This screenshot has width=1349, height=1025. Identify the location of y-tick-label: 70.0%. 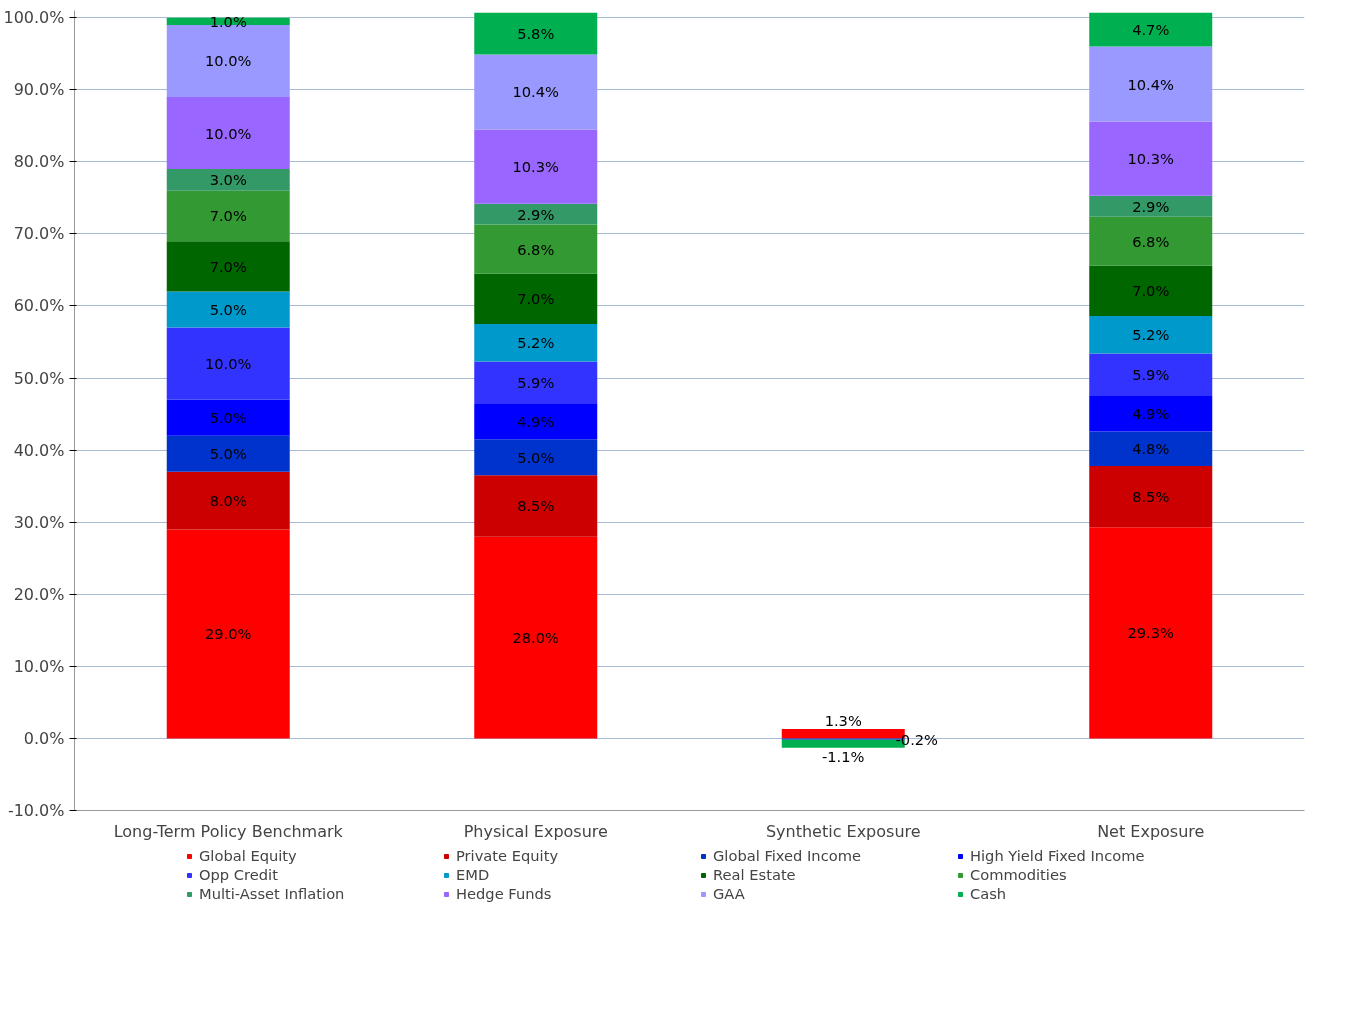
(39, 234).